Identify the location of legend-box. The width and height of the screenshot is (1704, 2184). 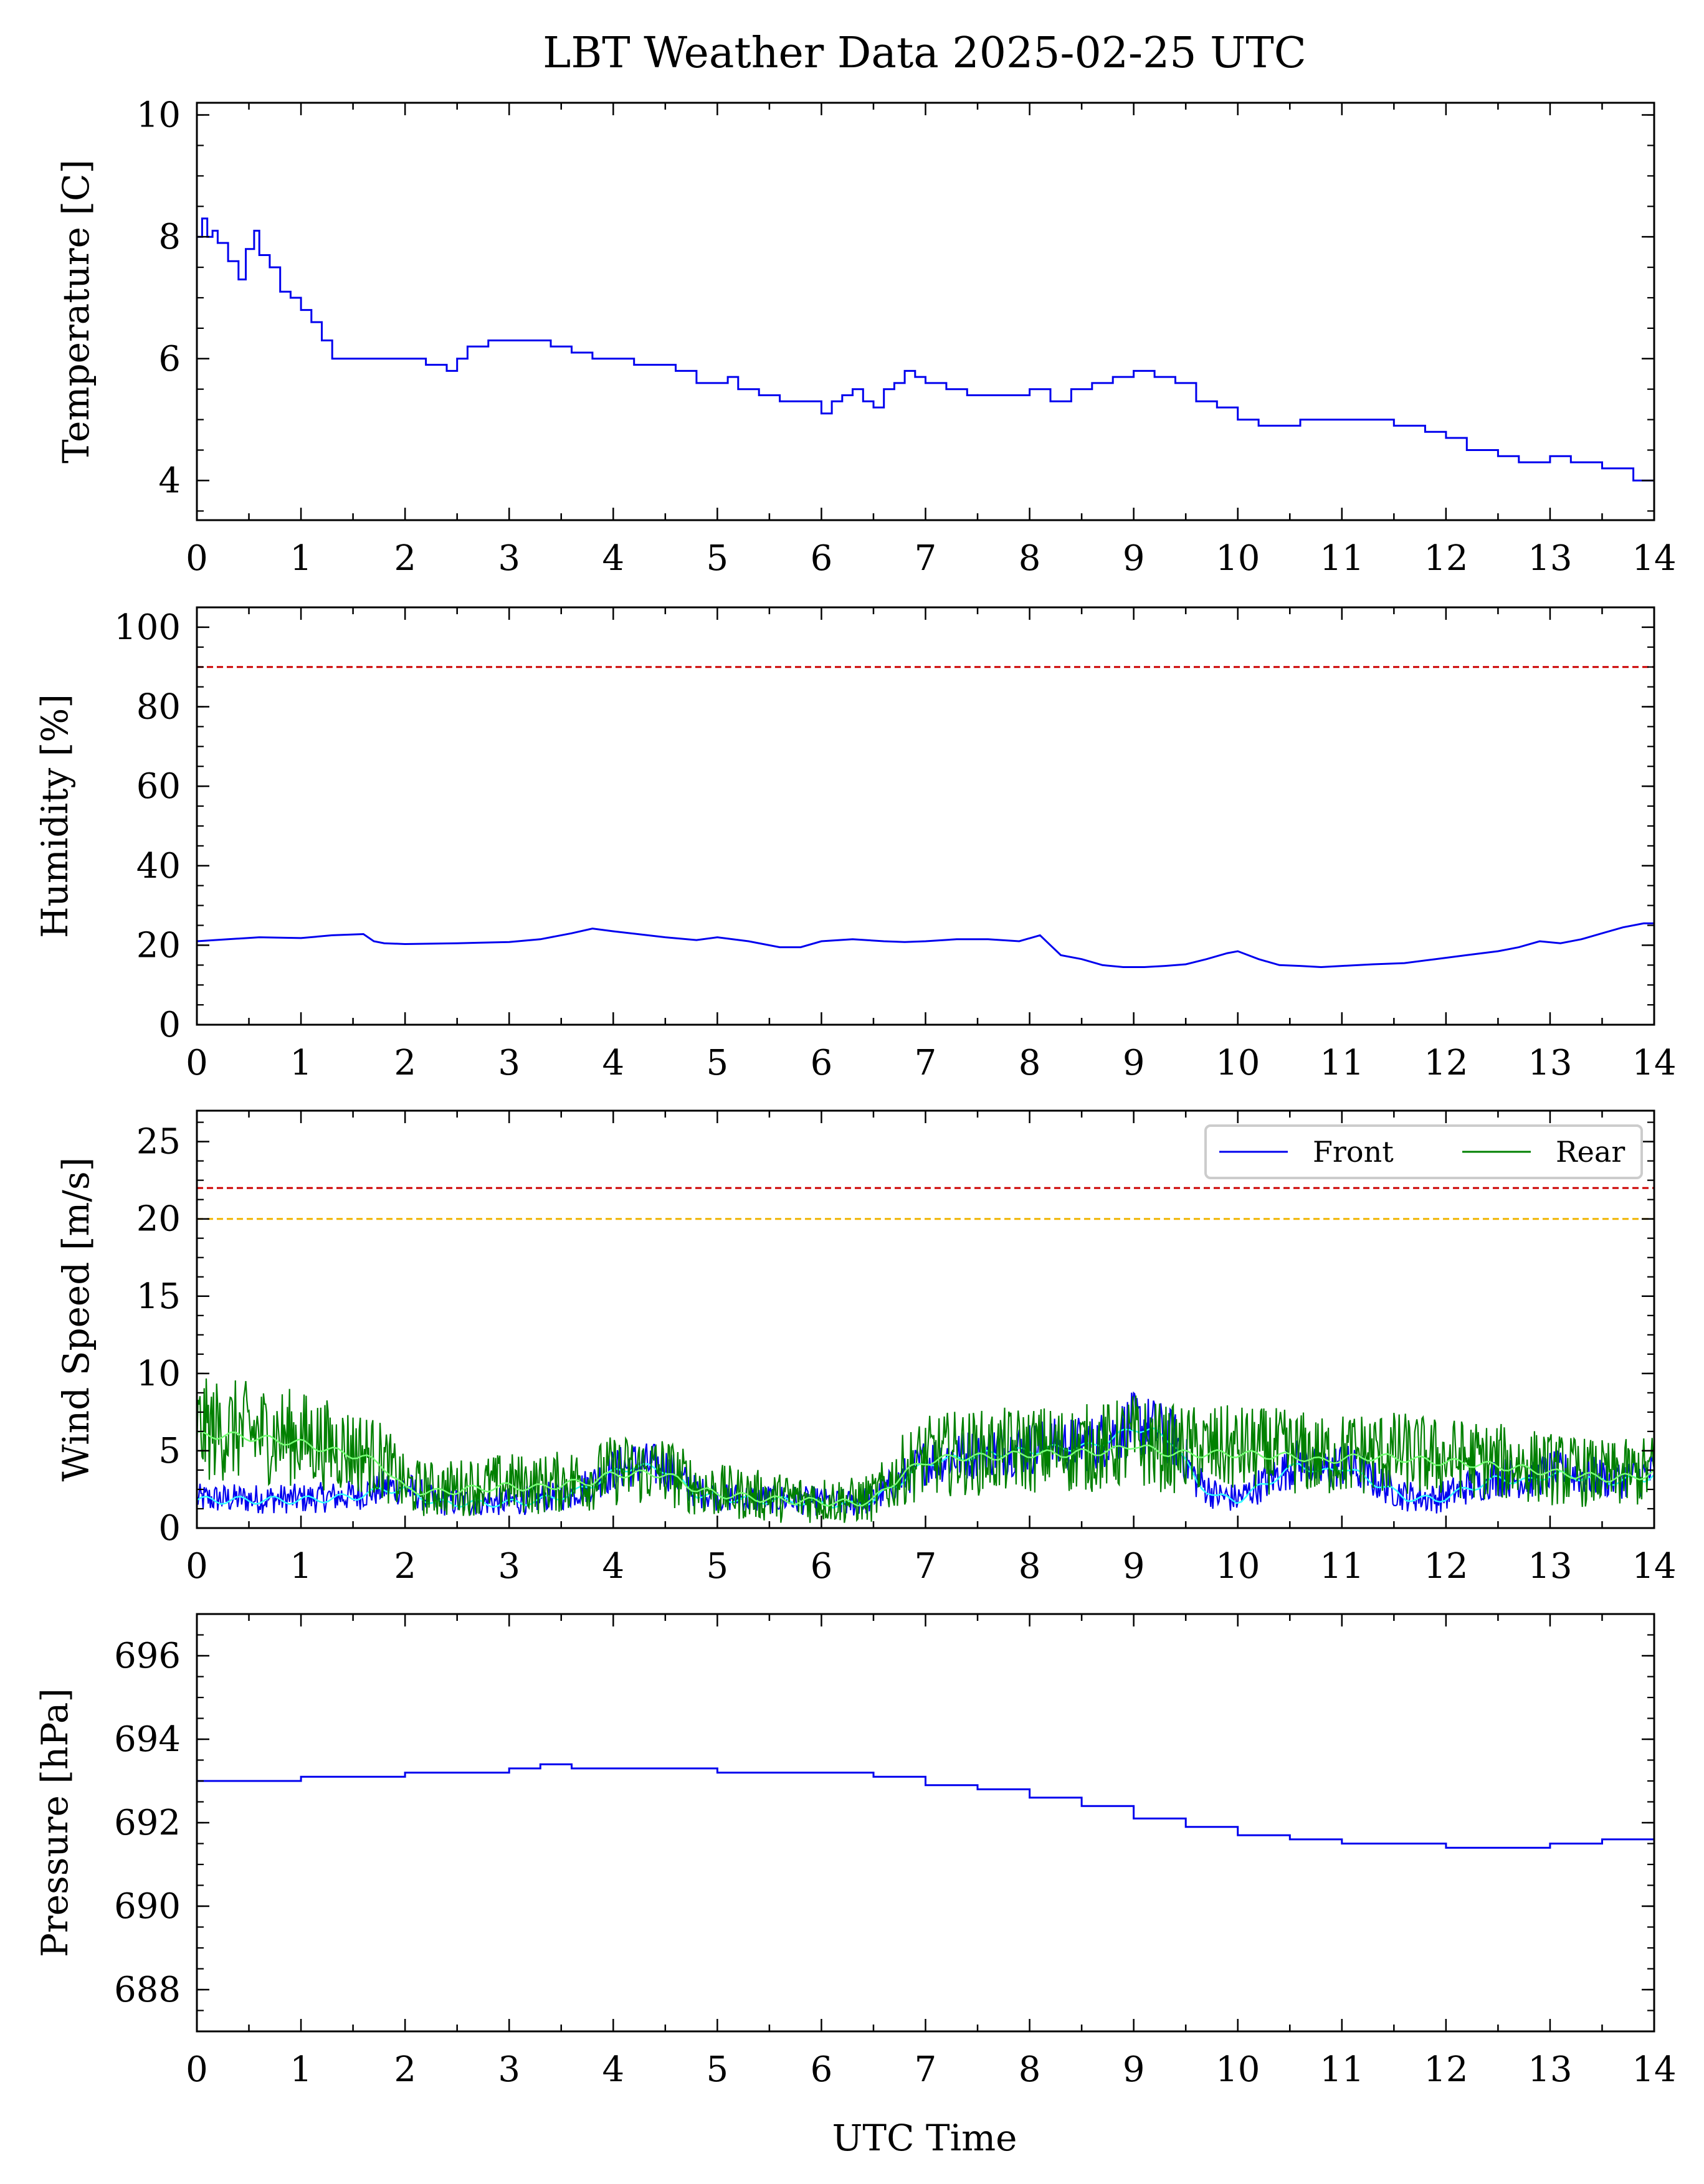
(1423, 1151).